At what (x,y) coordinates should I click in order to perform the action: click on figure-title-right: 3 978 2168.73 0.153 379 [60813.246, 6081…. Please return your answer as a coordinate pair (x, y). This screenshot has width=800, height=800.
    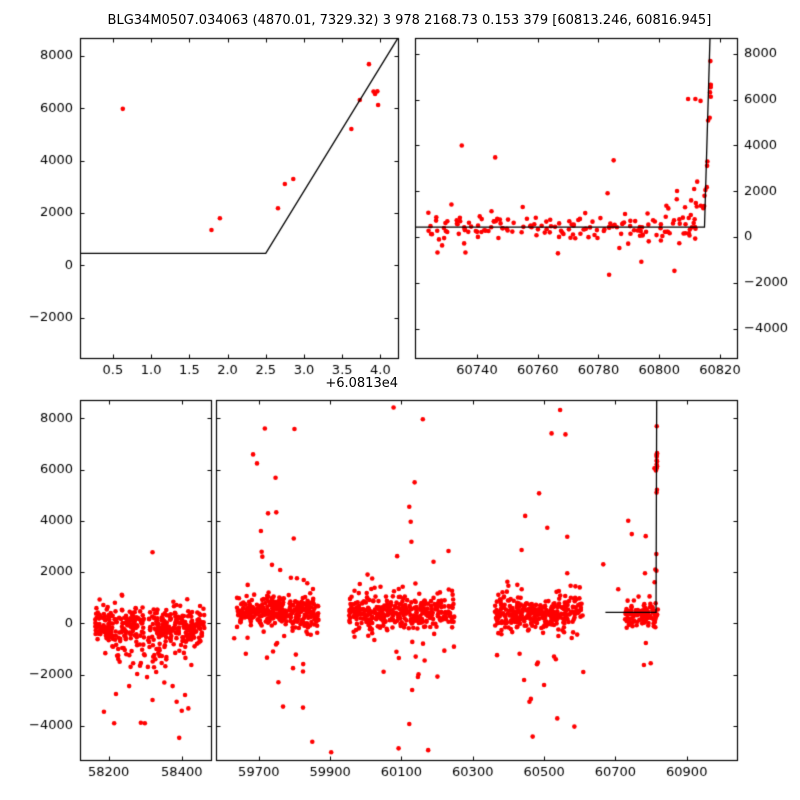
    Looking at the image, I should click on (547, 20).